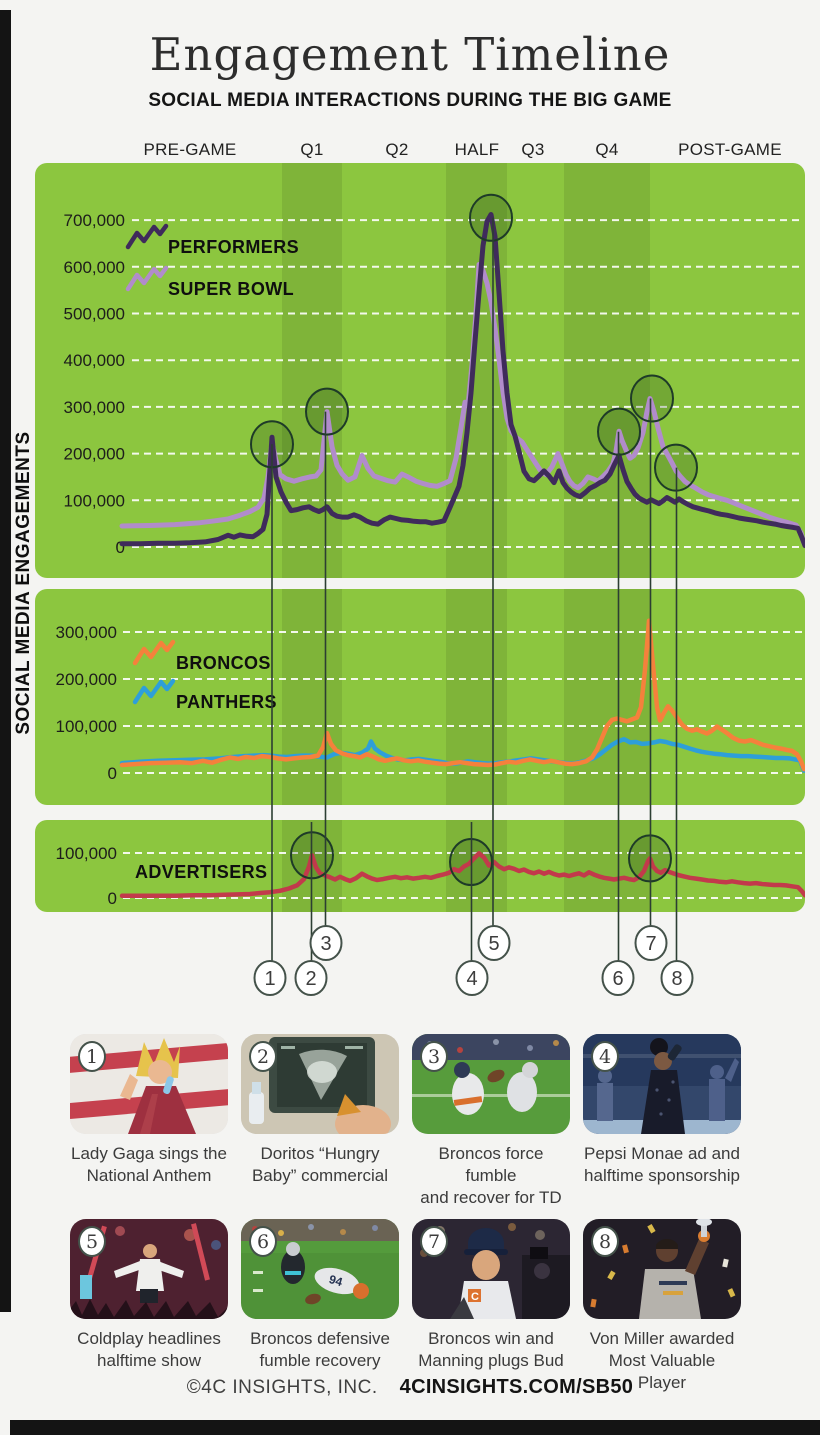 The width and height of the screenshot is (820, 1435). I want to click on photo-pepsi-monae-ad: 4, so click(662, 1084).